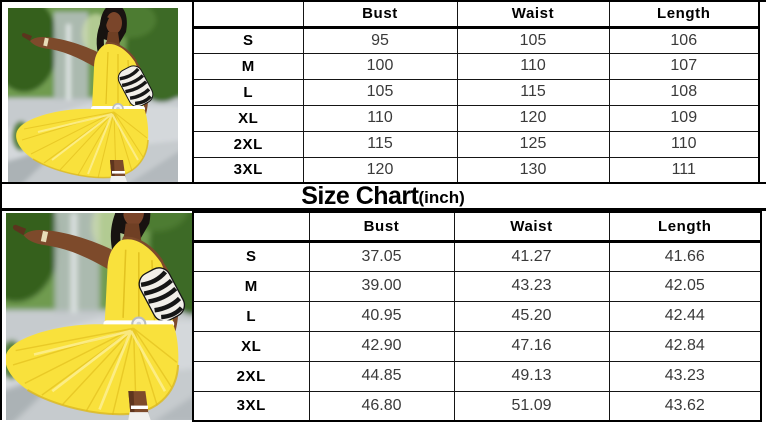 This screenshot has width=766, height=422. Describe the element at coordinates (380, 144) in the screenshot. I see `bust-value: 115` at that location.